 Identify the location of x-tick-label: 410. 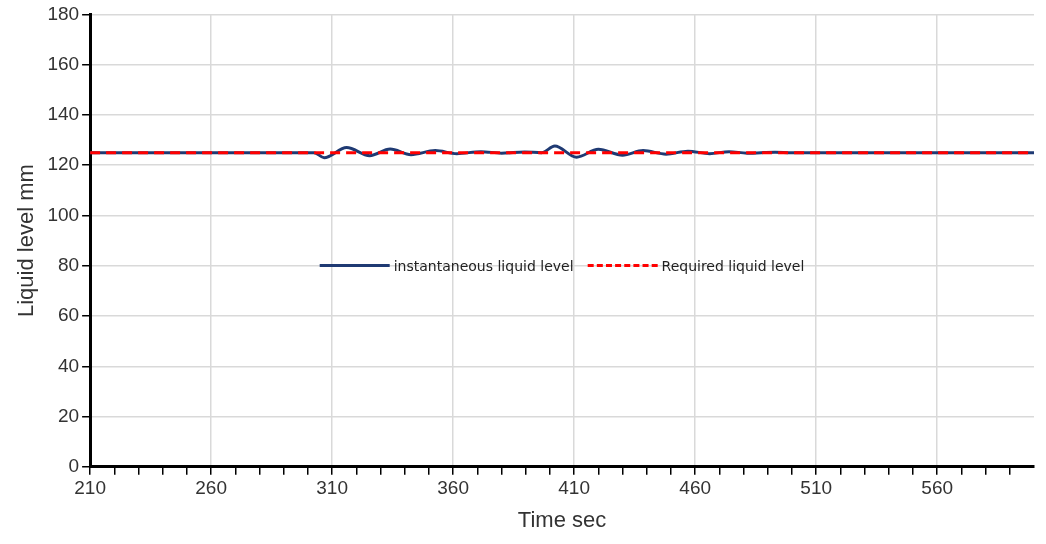
(574, 488).